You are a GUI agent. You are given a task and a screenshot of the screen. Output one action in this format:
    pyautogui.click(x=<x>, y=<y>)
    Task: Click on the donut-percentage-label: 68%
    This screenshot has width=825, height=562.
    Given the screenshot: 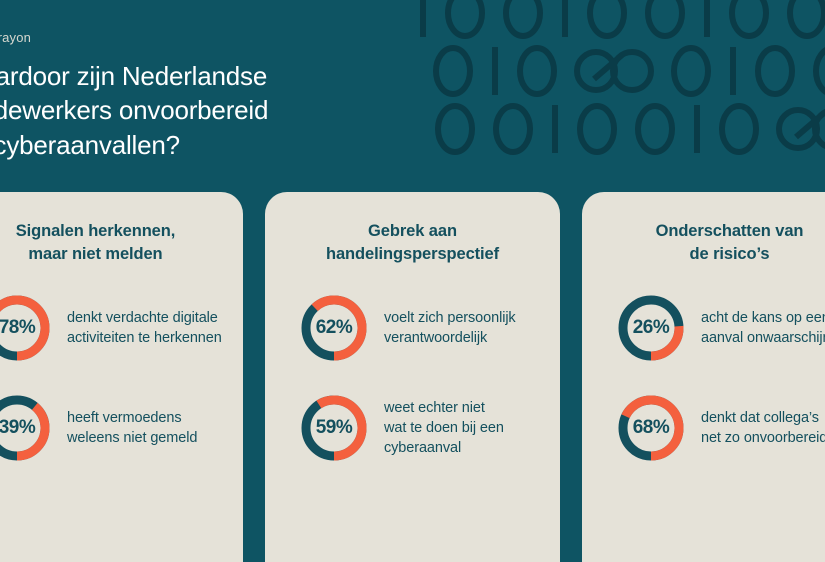 What is the action you would take?
    pyautogui.click(x=651, y=427)
    